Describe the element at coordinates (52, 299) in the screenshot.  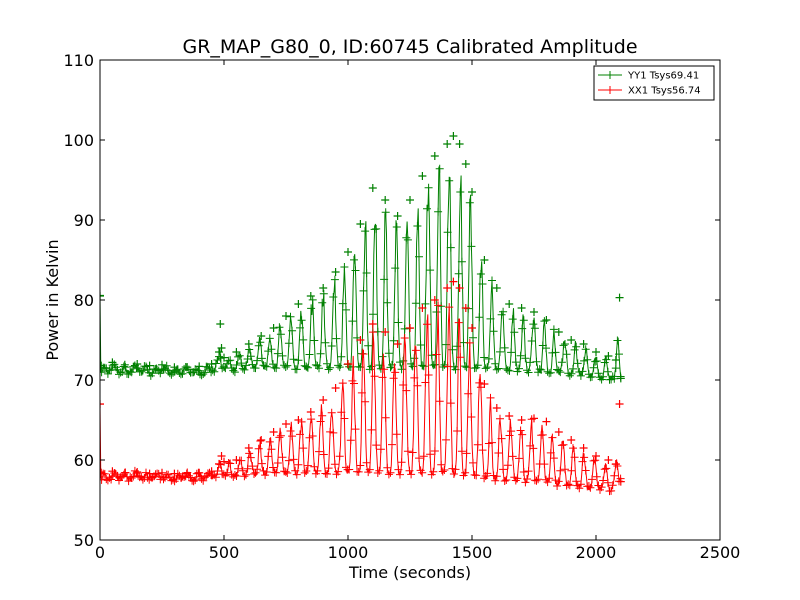
I see `y-axis-label: Power in Kelvin` at that location.